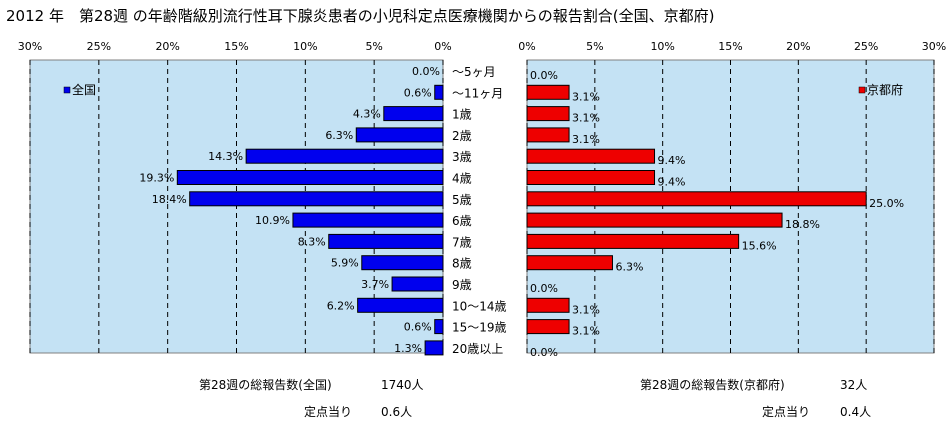 Image resolution: width=949 pixels, height=424 pixels. What do you see at coordinates (84, 89) in the screenshot?
I see `nation-legend-label: 全国` at bounding box center [84, 89].